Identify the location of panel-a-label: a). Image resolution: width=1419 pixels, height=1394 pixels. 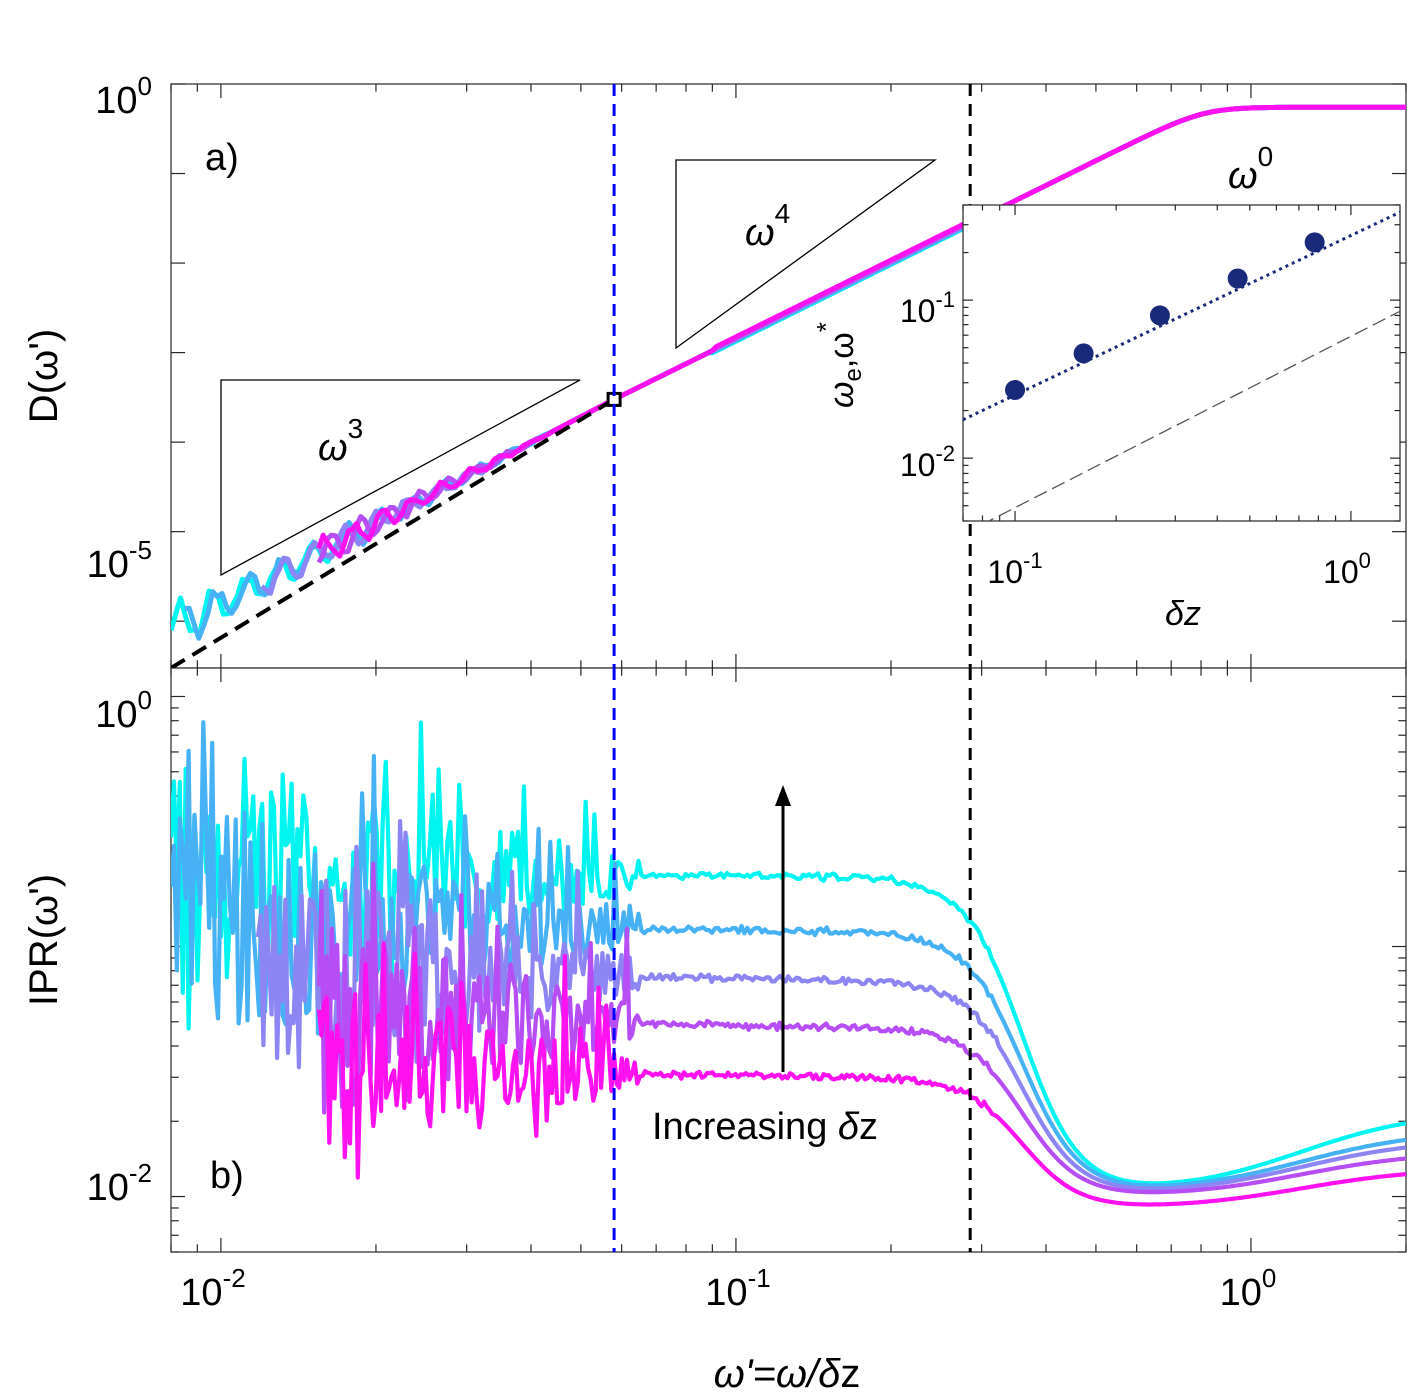
(222, 158).